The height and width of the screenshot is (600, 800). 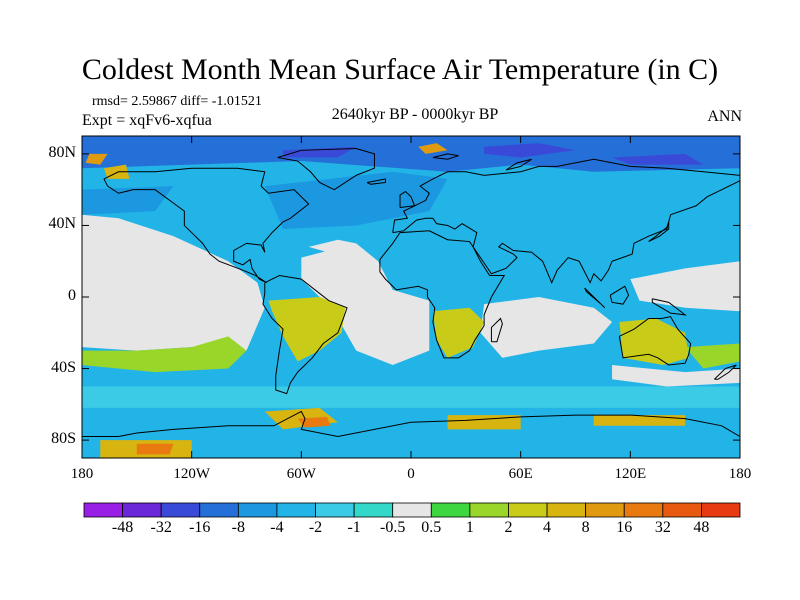 I want to click on lat-tick-label: 0, so click(x=72, y=295).